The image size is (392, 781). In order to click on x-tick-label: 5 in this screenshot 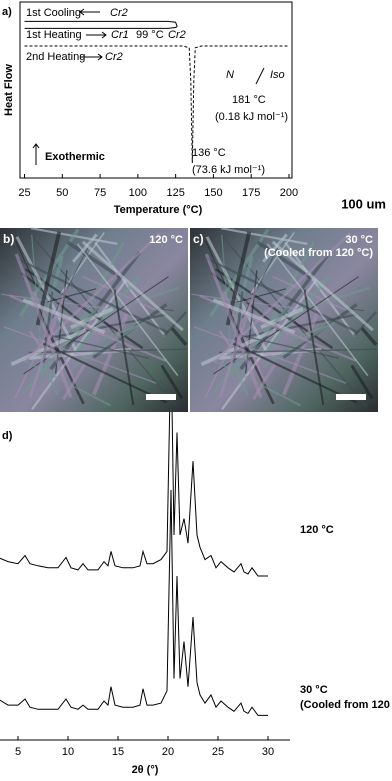, I will do `click(18, 752)`.